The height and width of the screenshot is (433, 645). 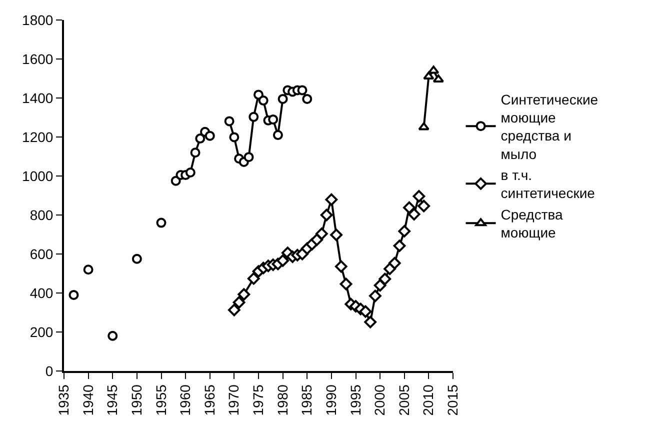 What do you see at coordinates (38, 136) in the screenshot?
I see `y-tick-label: 1200` at bounding box center [38, 136].